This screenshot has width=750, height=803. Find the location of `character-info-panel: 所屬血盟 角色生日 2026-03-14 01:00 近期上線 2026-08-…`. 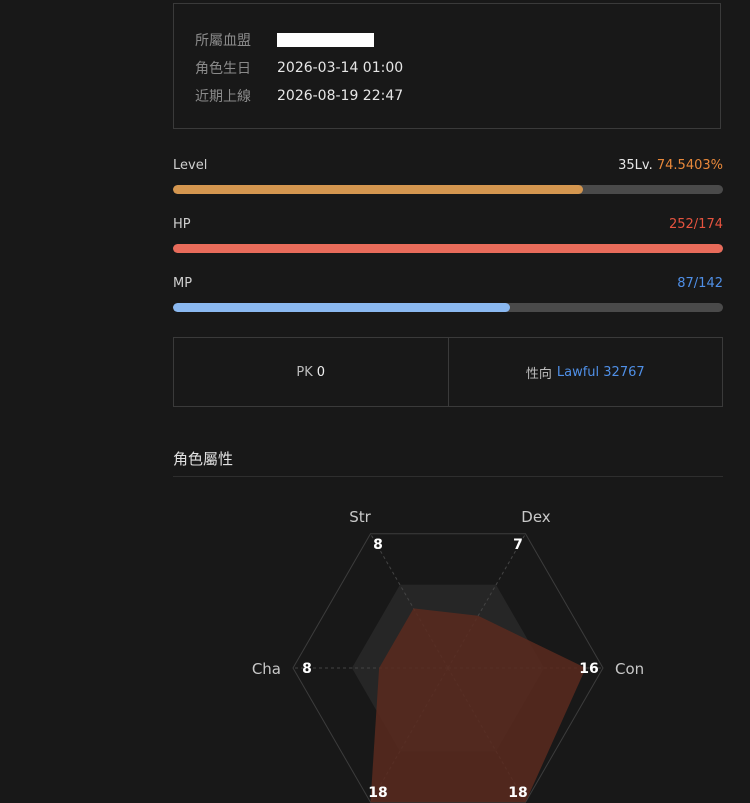

character-info-panel: 所屬血盟 角色生日 2026-03-14 01:00 近期上線 2026-08-… is located at coordinates (447, 66).